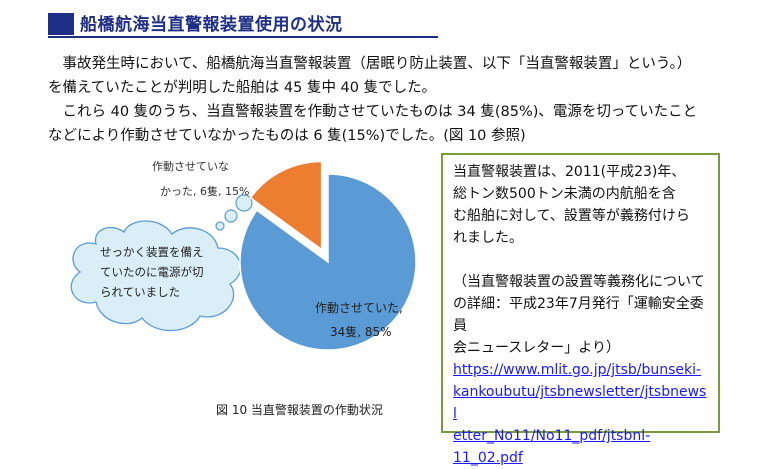  I want to click on section-heading: 船橋航海当直警報装置使用の状況, so click(211, 25).